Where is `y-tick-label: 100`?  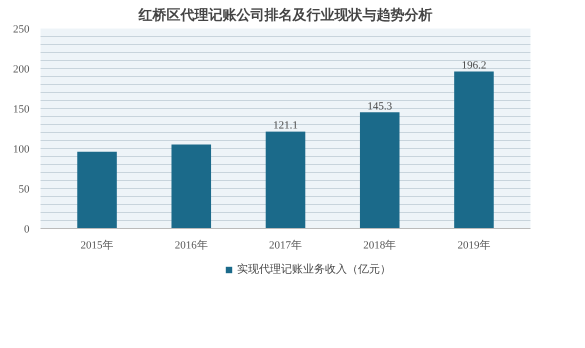 y-tick-label: 100 is located at coordinates (21, 150).